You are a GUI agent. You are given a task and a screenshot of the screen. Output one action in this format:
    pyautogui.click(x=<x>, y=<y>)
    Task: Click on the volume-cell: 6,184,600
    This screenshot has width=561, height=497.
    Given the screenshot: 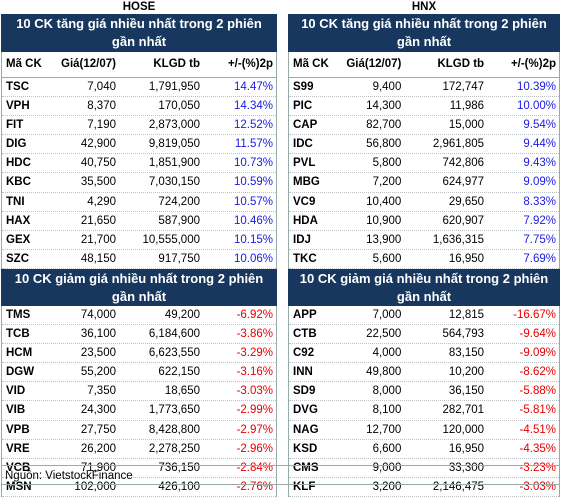 What is the action you would take?
    pyautogui.click(x=174, y=334)
    